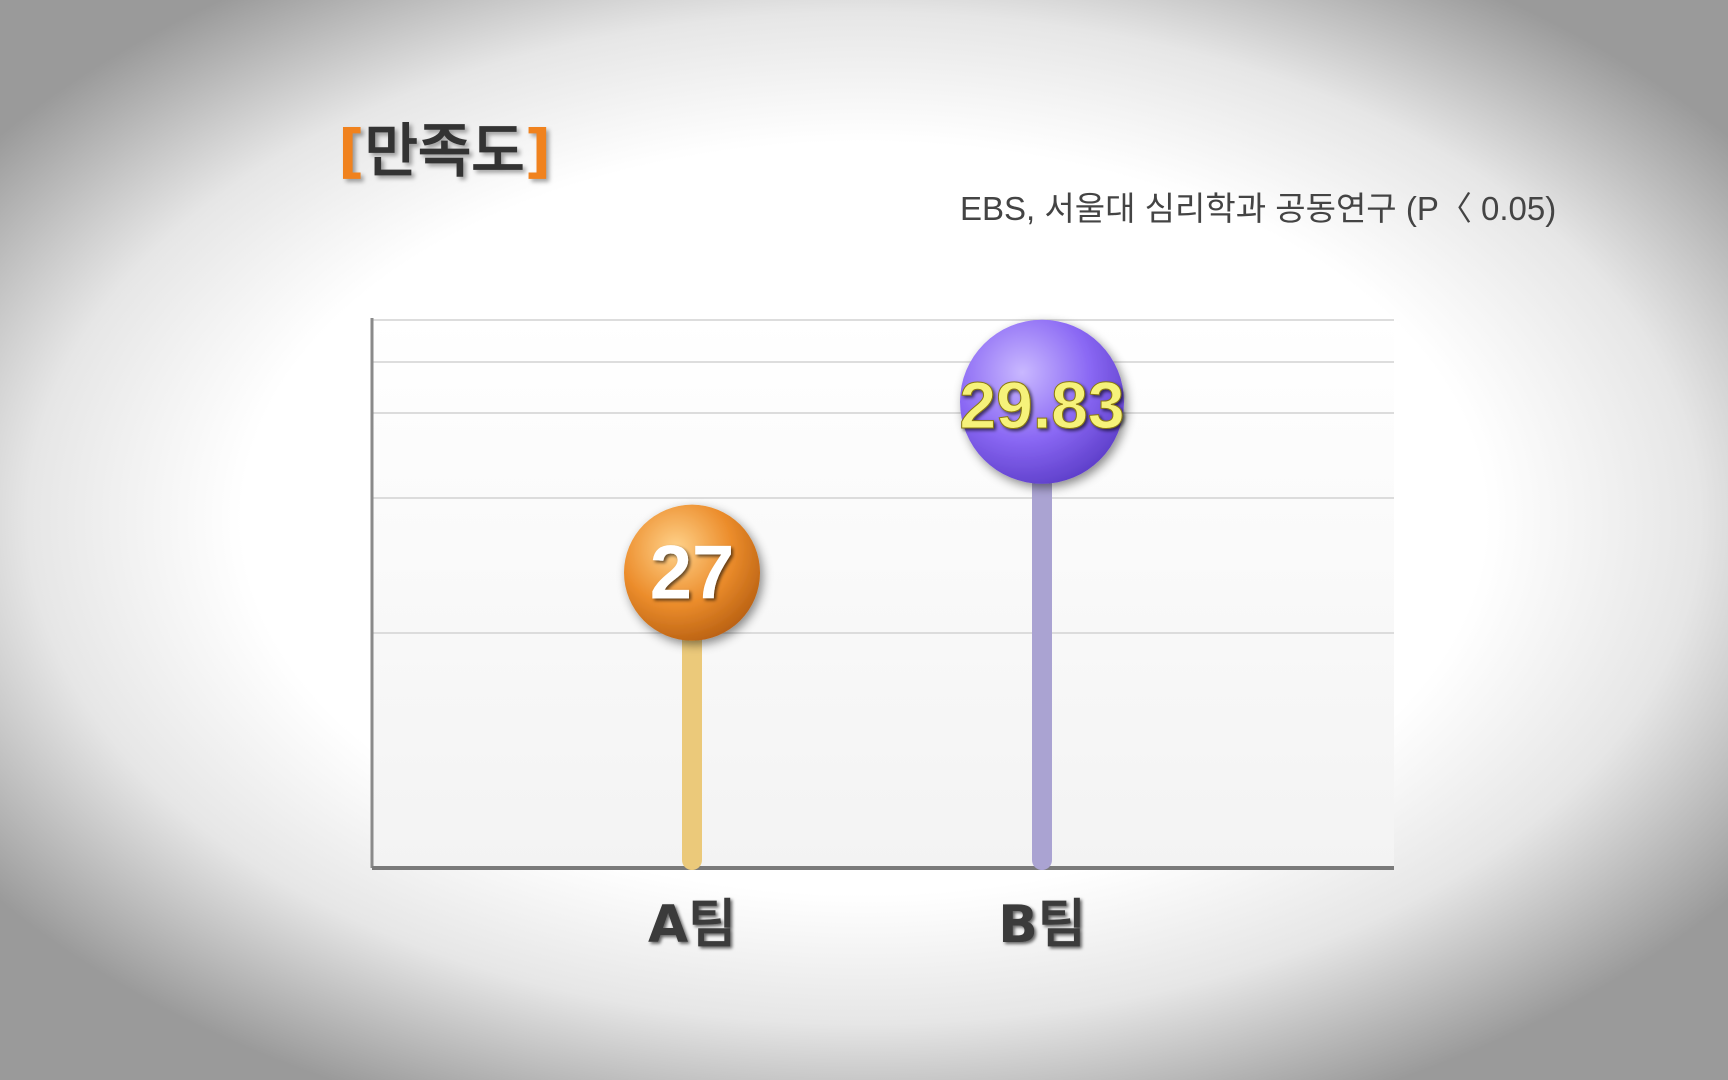 This screenshot has height=1080, width=1728. What do you see at coordinates (351, 151) in the screenshot?
I see `title-bracket-open: [` at bounding box center [351, 151].